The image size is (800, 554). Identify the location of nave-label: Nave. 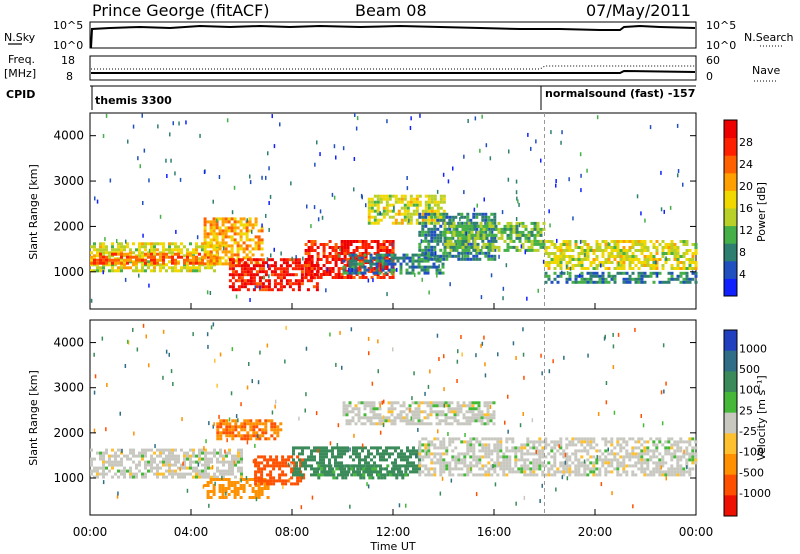
(766, 70).